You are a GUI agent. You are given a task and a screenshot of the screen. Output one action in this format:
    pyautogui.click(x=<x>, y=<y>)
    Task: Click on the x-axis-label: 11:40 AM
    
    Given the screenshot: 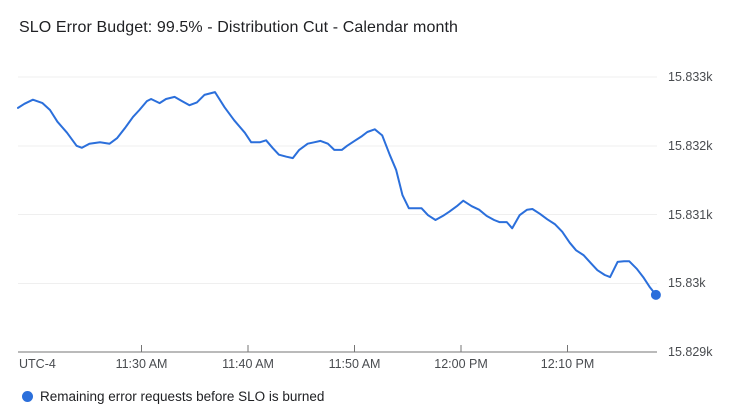 What is the action you would take?
    pyautogui.click(x=248, y=364)
    